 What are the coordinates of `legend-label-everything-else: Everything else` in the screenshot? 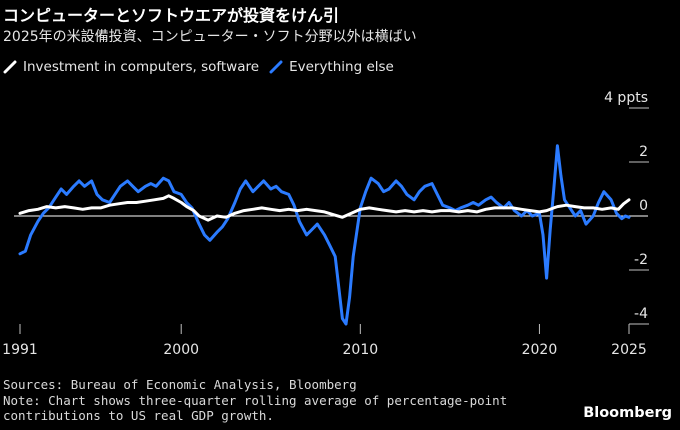 It's located at (341, 67).